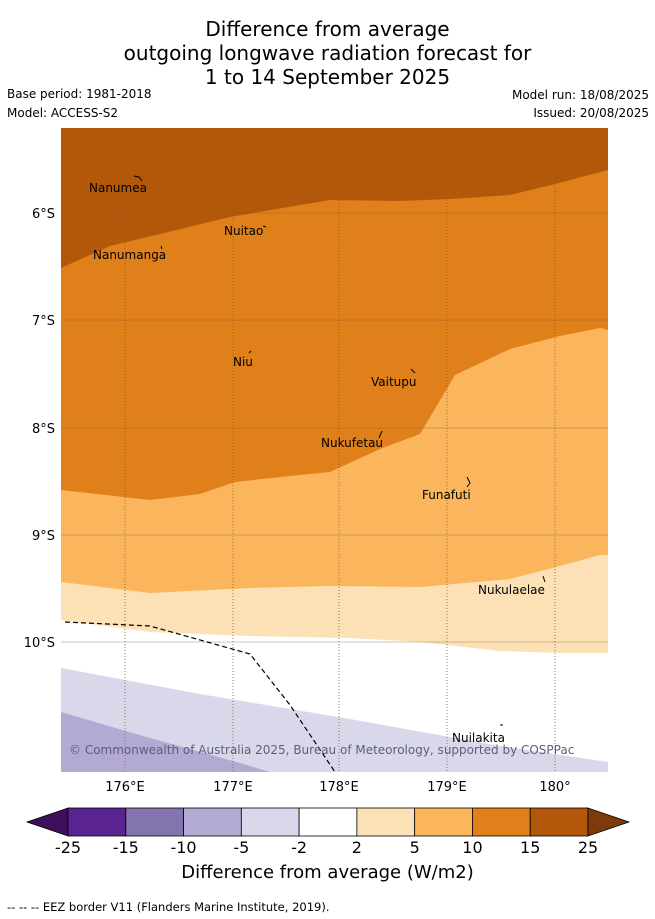 This screenshot has height=919, width=655. What do you see at coordinates (165, 742) in the screenshot?
I see `band-neg10-neg5` at bounding box center [165, 742].